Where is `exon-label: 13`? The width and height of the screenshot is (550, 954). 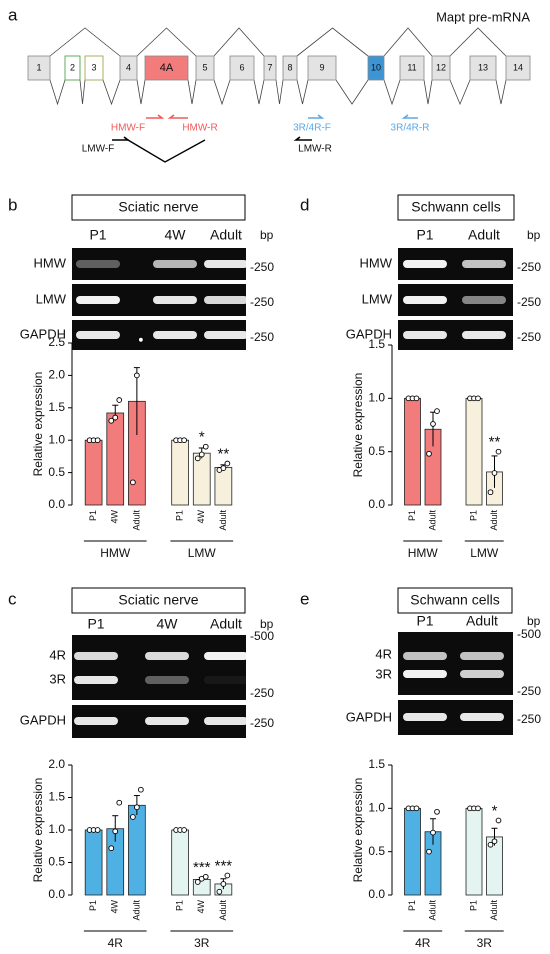
exon-label: 13 is located at coordinates (483, 67).